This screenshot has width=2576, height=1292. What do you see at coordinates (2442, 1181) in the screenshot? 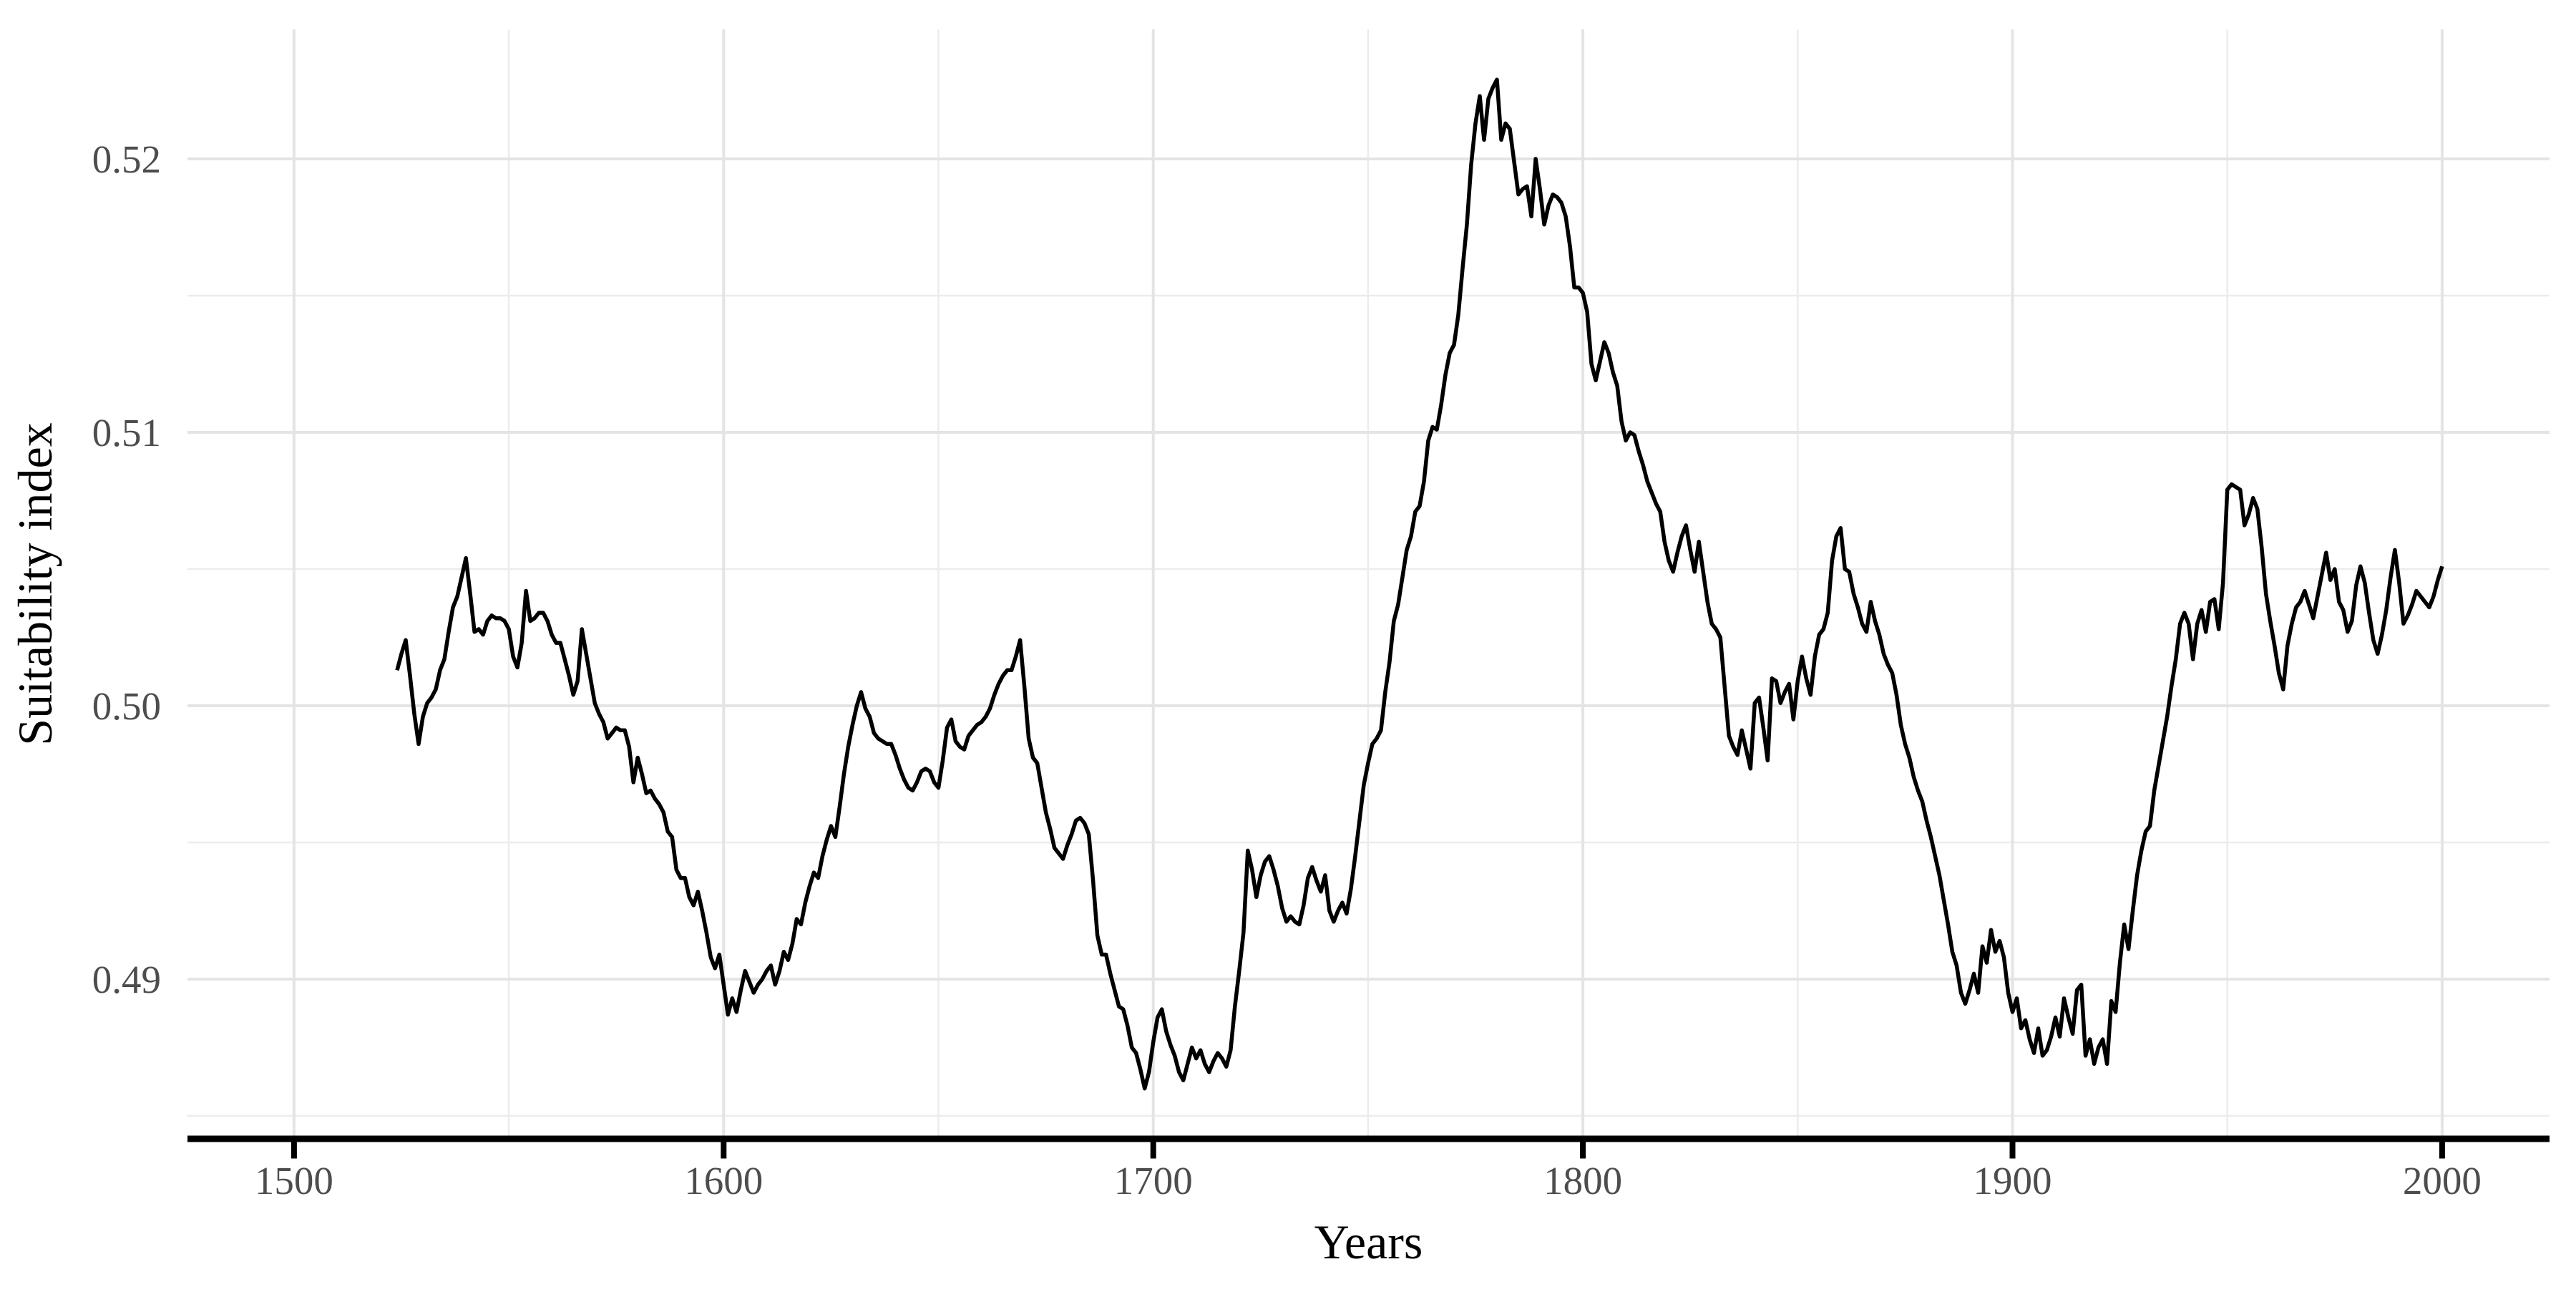
I see `x-tick-label-2000: 2000` at bounding box center [2442, 1181].